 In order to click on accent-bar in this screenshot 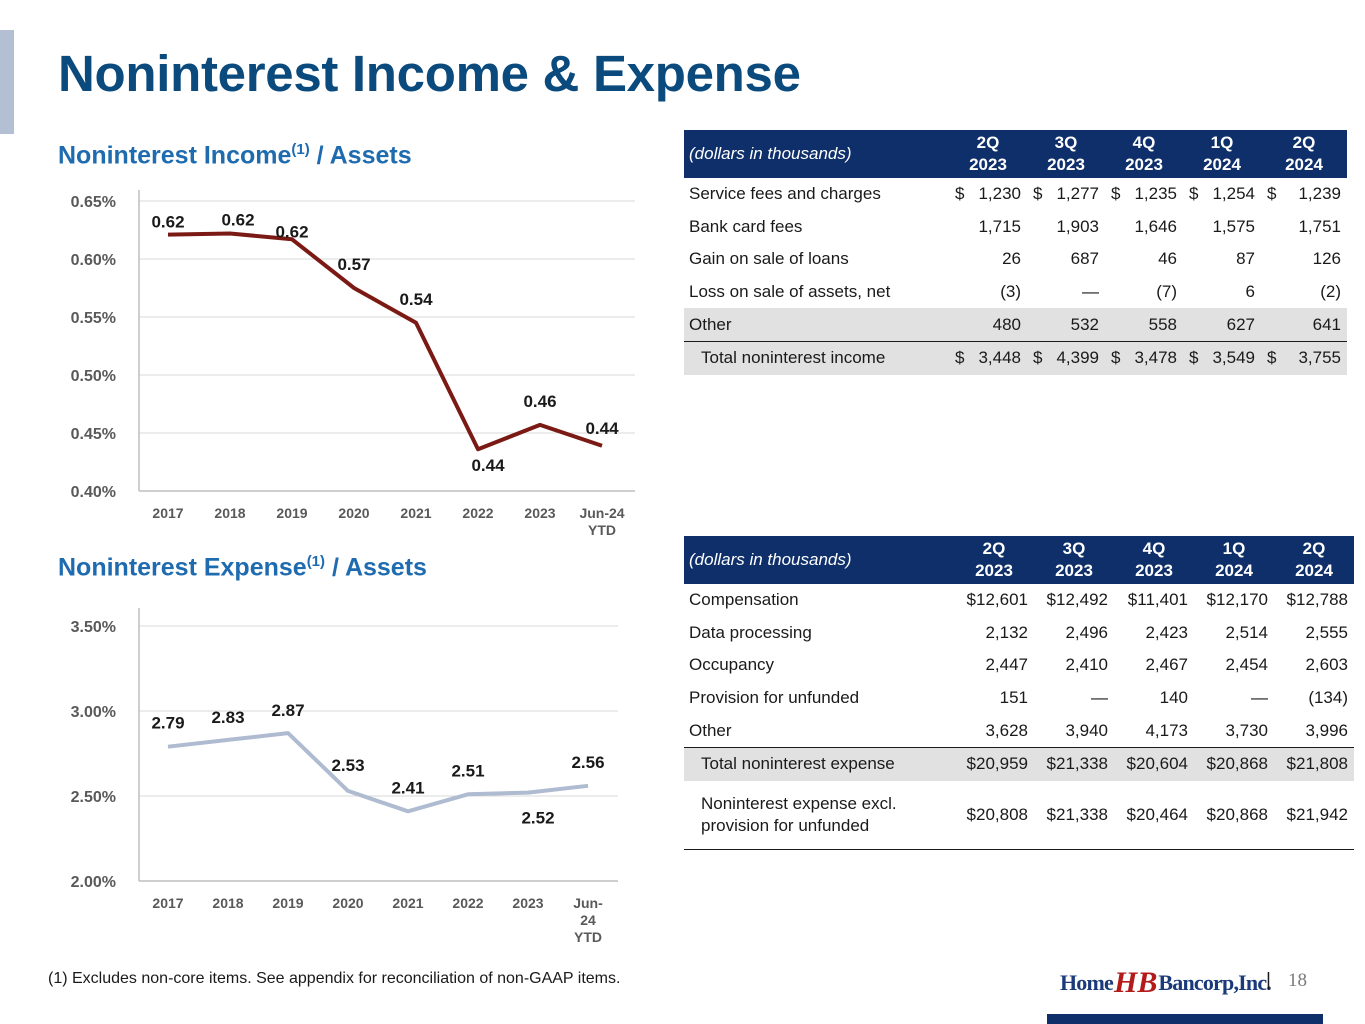, I will do `click(7, 82)`.